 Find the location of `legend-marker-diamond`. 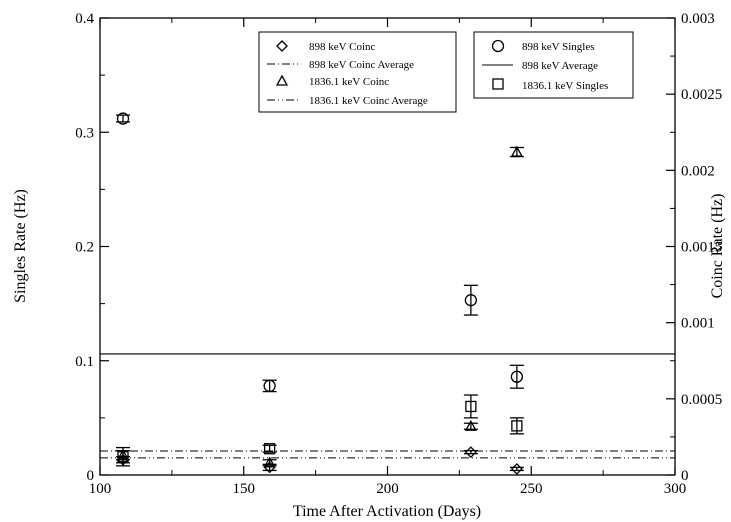

legend-marker-diamond is located at coordinates (282, 46).